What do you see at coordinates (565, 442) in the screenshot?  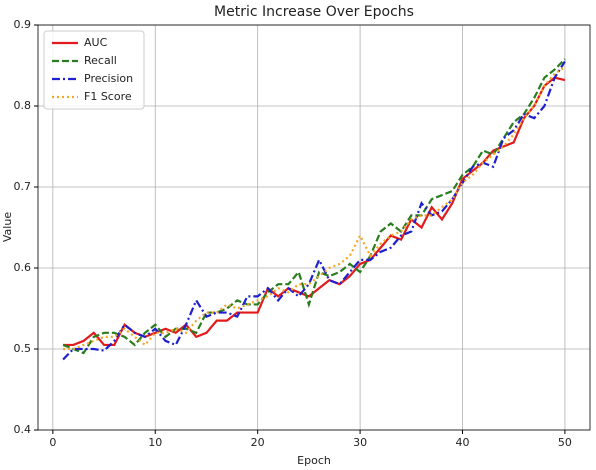 I see `x-tick-label: 50` at bounding box center [565, 442].